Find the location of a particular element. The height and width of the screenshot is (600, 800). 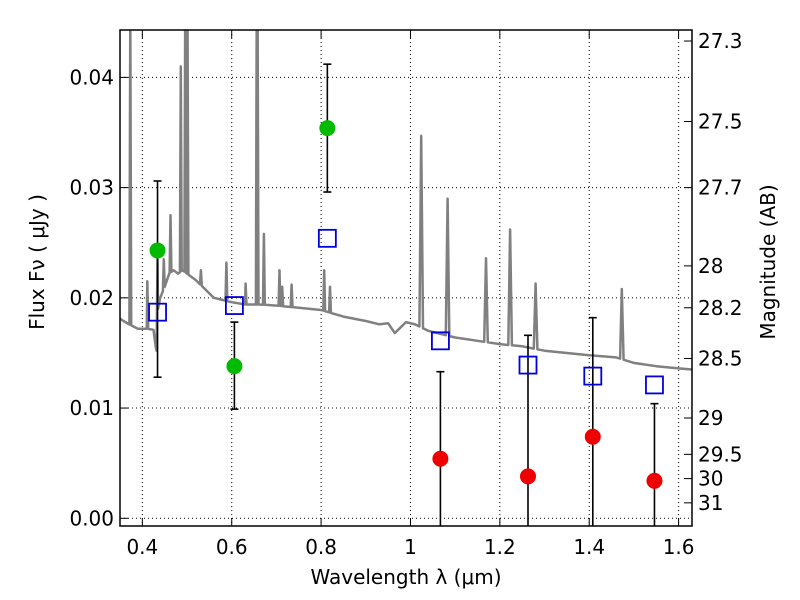

right-tick-label: 29.5 is located at coordinates (720, 454).